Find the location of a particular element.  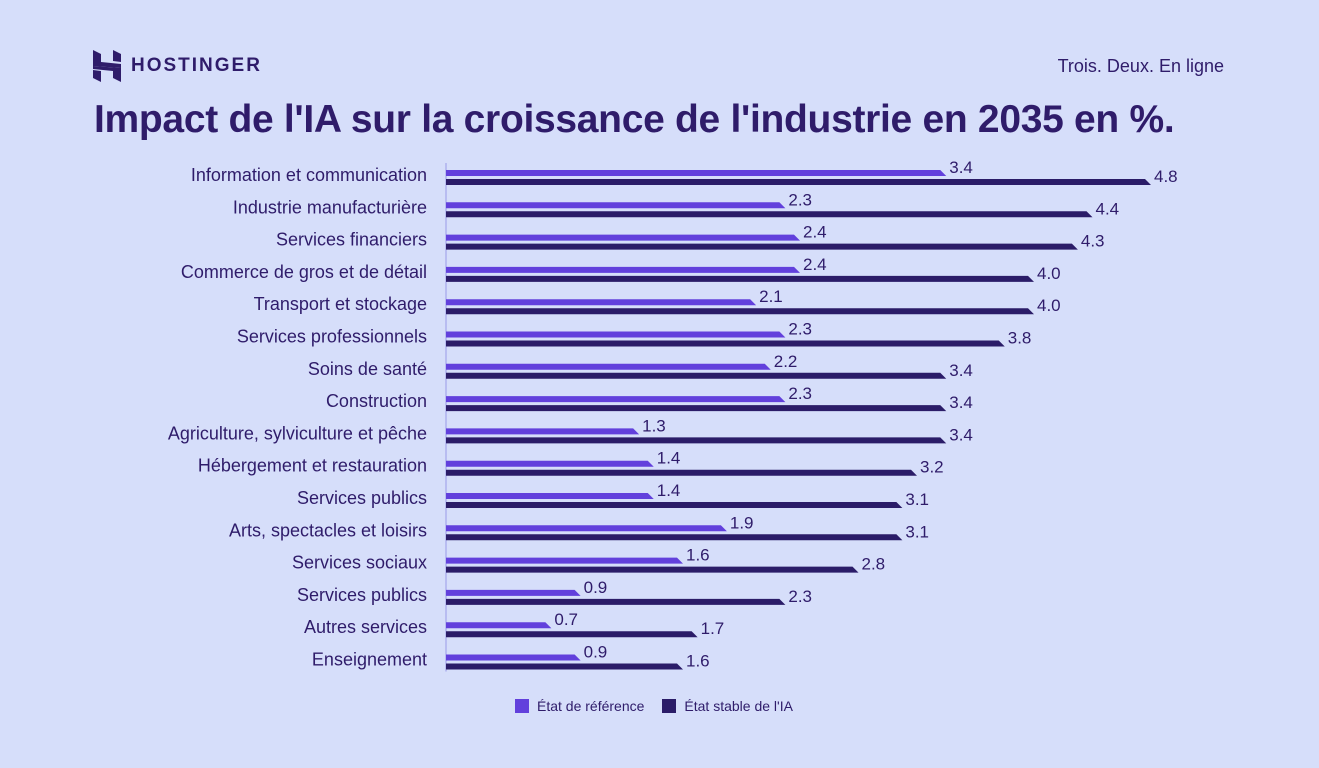

legend-swatch-reference is located at coordinates (522, 706).